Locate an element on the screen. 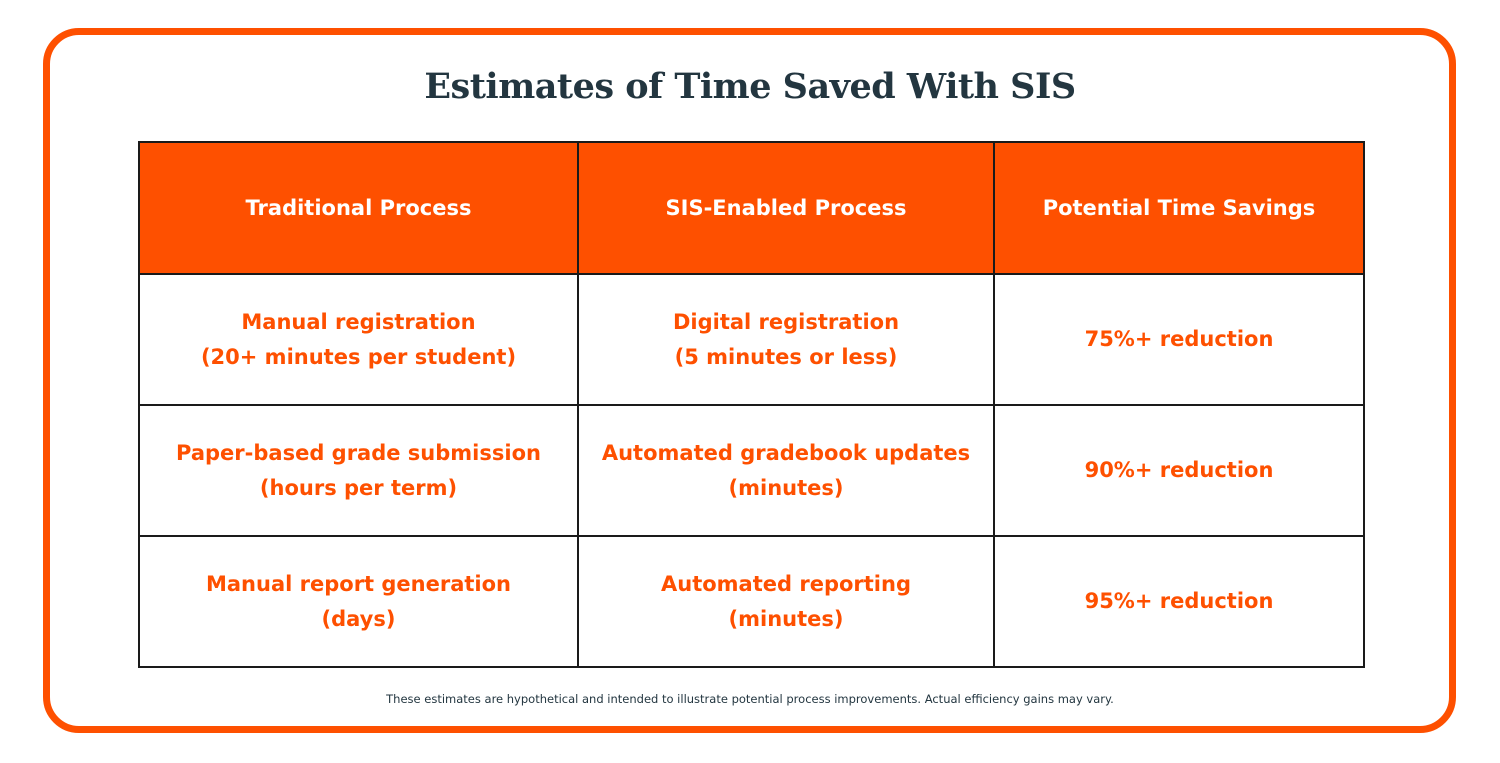 This screenshot has height=763, width=1500. header-sis-enabled-process: SIS-Enabled Process is located at coordinates (786, 208).